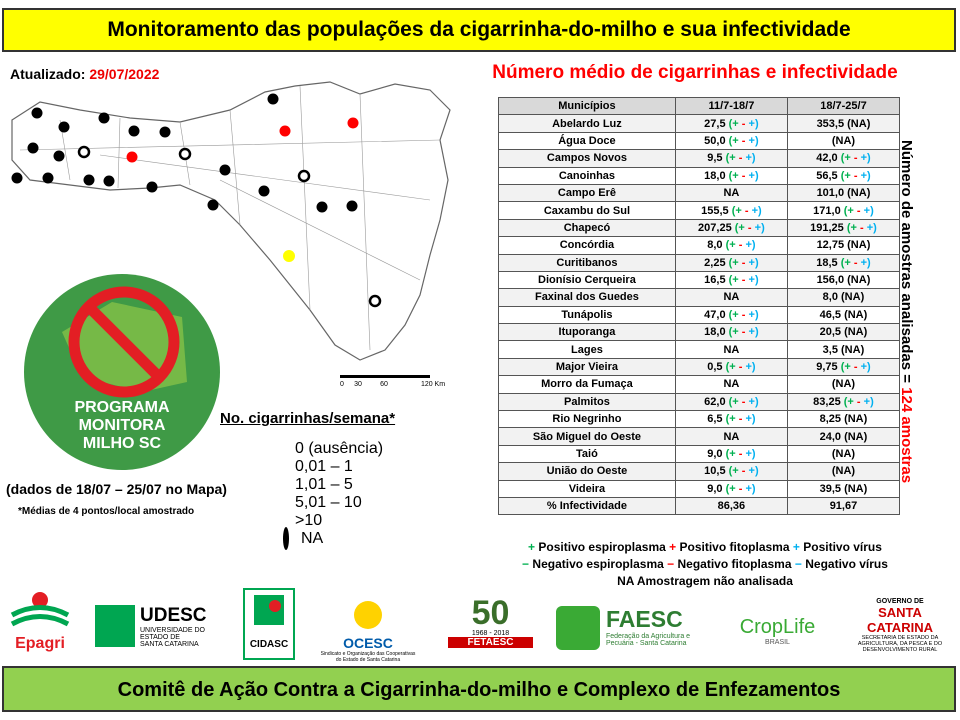 The width and height of the screenshot is (960, 720). What do you see at coordinates (843, 245) in the screenshot?
I see `table-cell: 12,75 (NA)` at bounding box center [843, 245].